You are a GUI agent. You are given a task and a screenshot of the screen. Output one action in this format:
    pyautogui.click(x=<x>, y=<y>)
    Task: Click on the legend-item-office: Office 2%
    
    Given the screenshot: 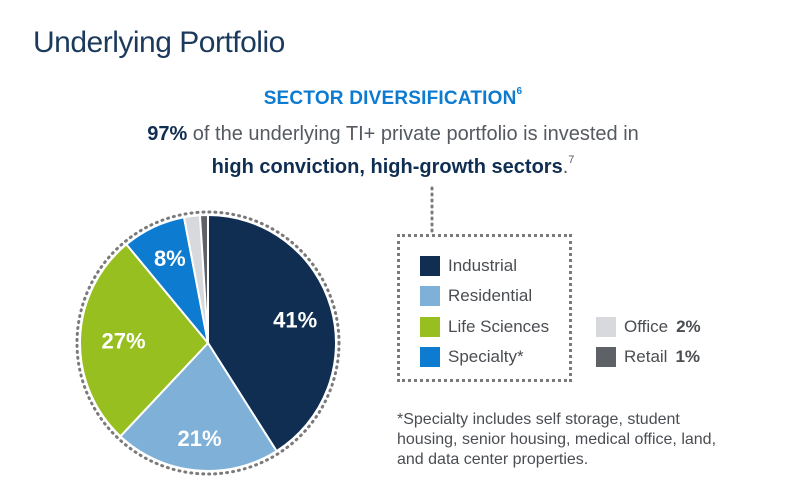 What is the action you would take?
    pyautogui.click(x=648, y=327)
    